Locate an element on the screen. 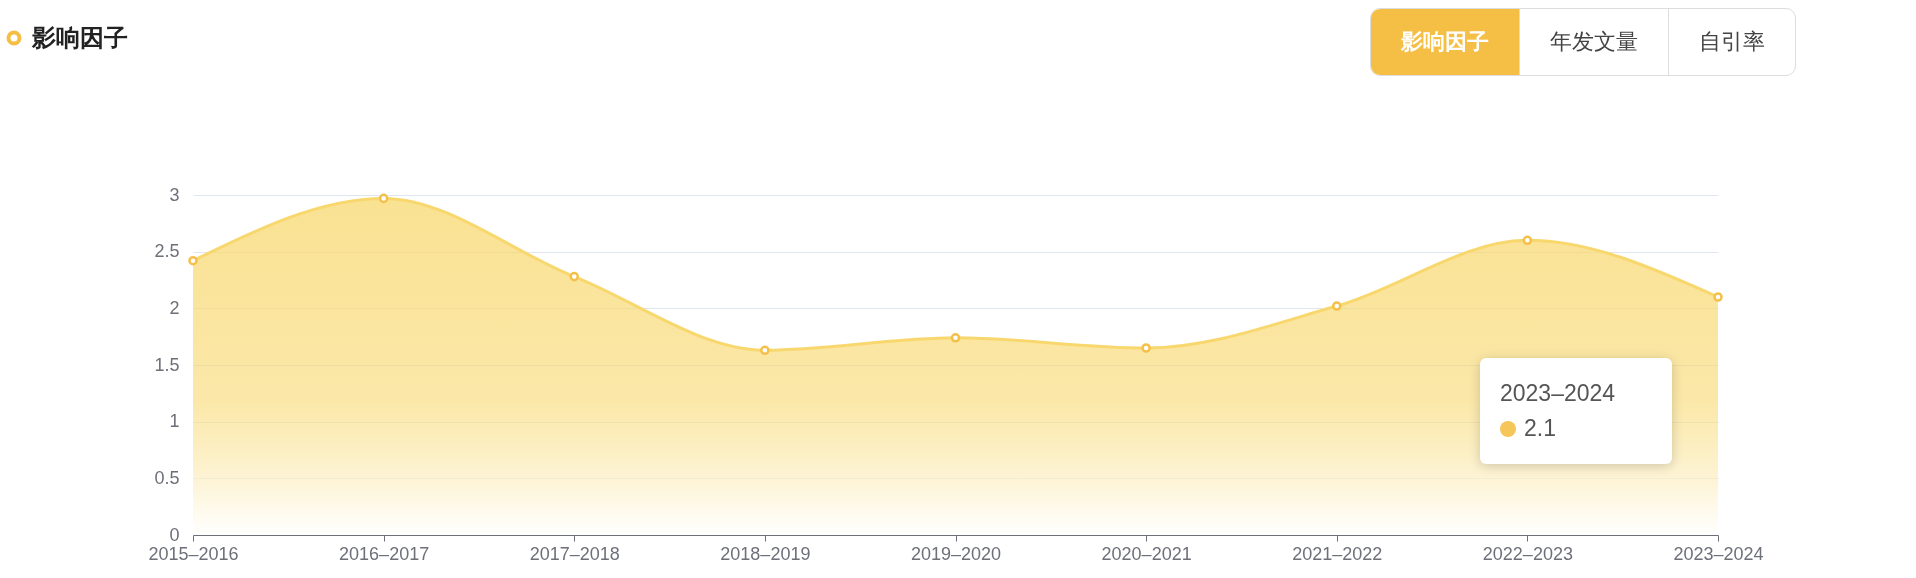 This screenshot has width=1916, height=578. x-tick-label: 2015–2016 is located at coordinates (193, 553).